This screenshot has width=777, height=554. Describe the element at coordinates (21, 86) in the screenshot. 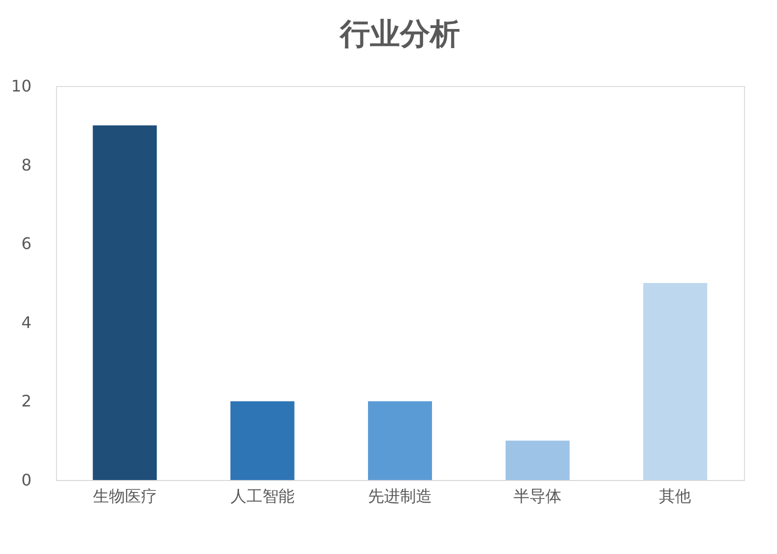

I see `y-tick-label: 10` at that location.